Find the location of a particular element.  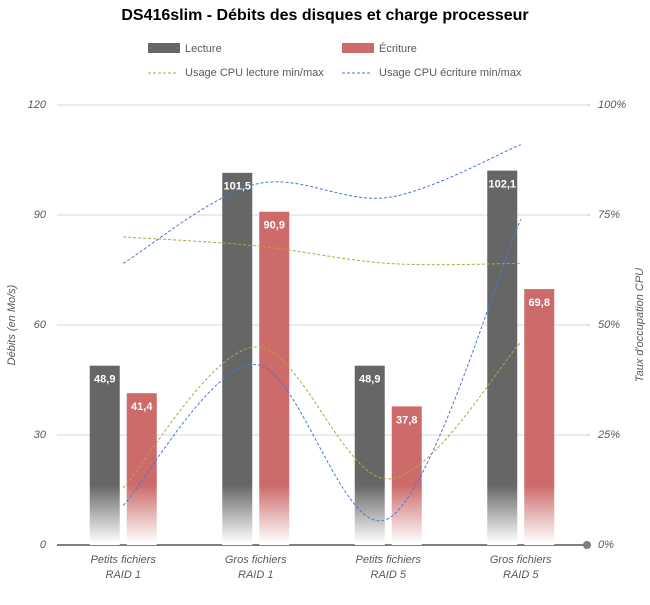

legend-label: Usage CPU écriture min/max is located at coordinates (450, 73).